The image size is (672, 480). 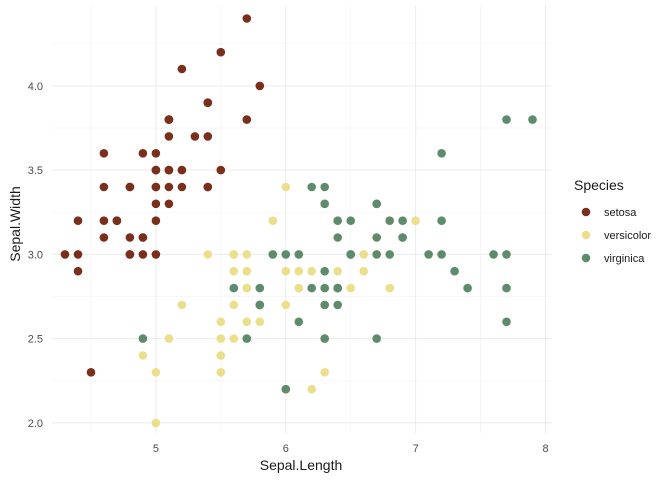 What do you see at coordinates (35, 340) in the screenshot?
I see `y-tick-label: 2.5` at bounding box center [35, 340].